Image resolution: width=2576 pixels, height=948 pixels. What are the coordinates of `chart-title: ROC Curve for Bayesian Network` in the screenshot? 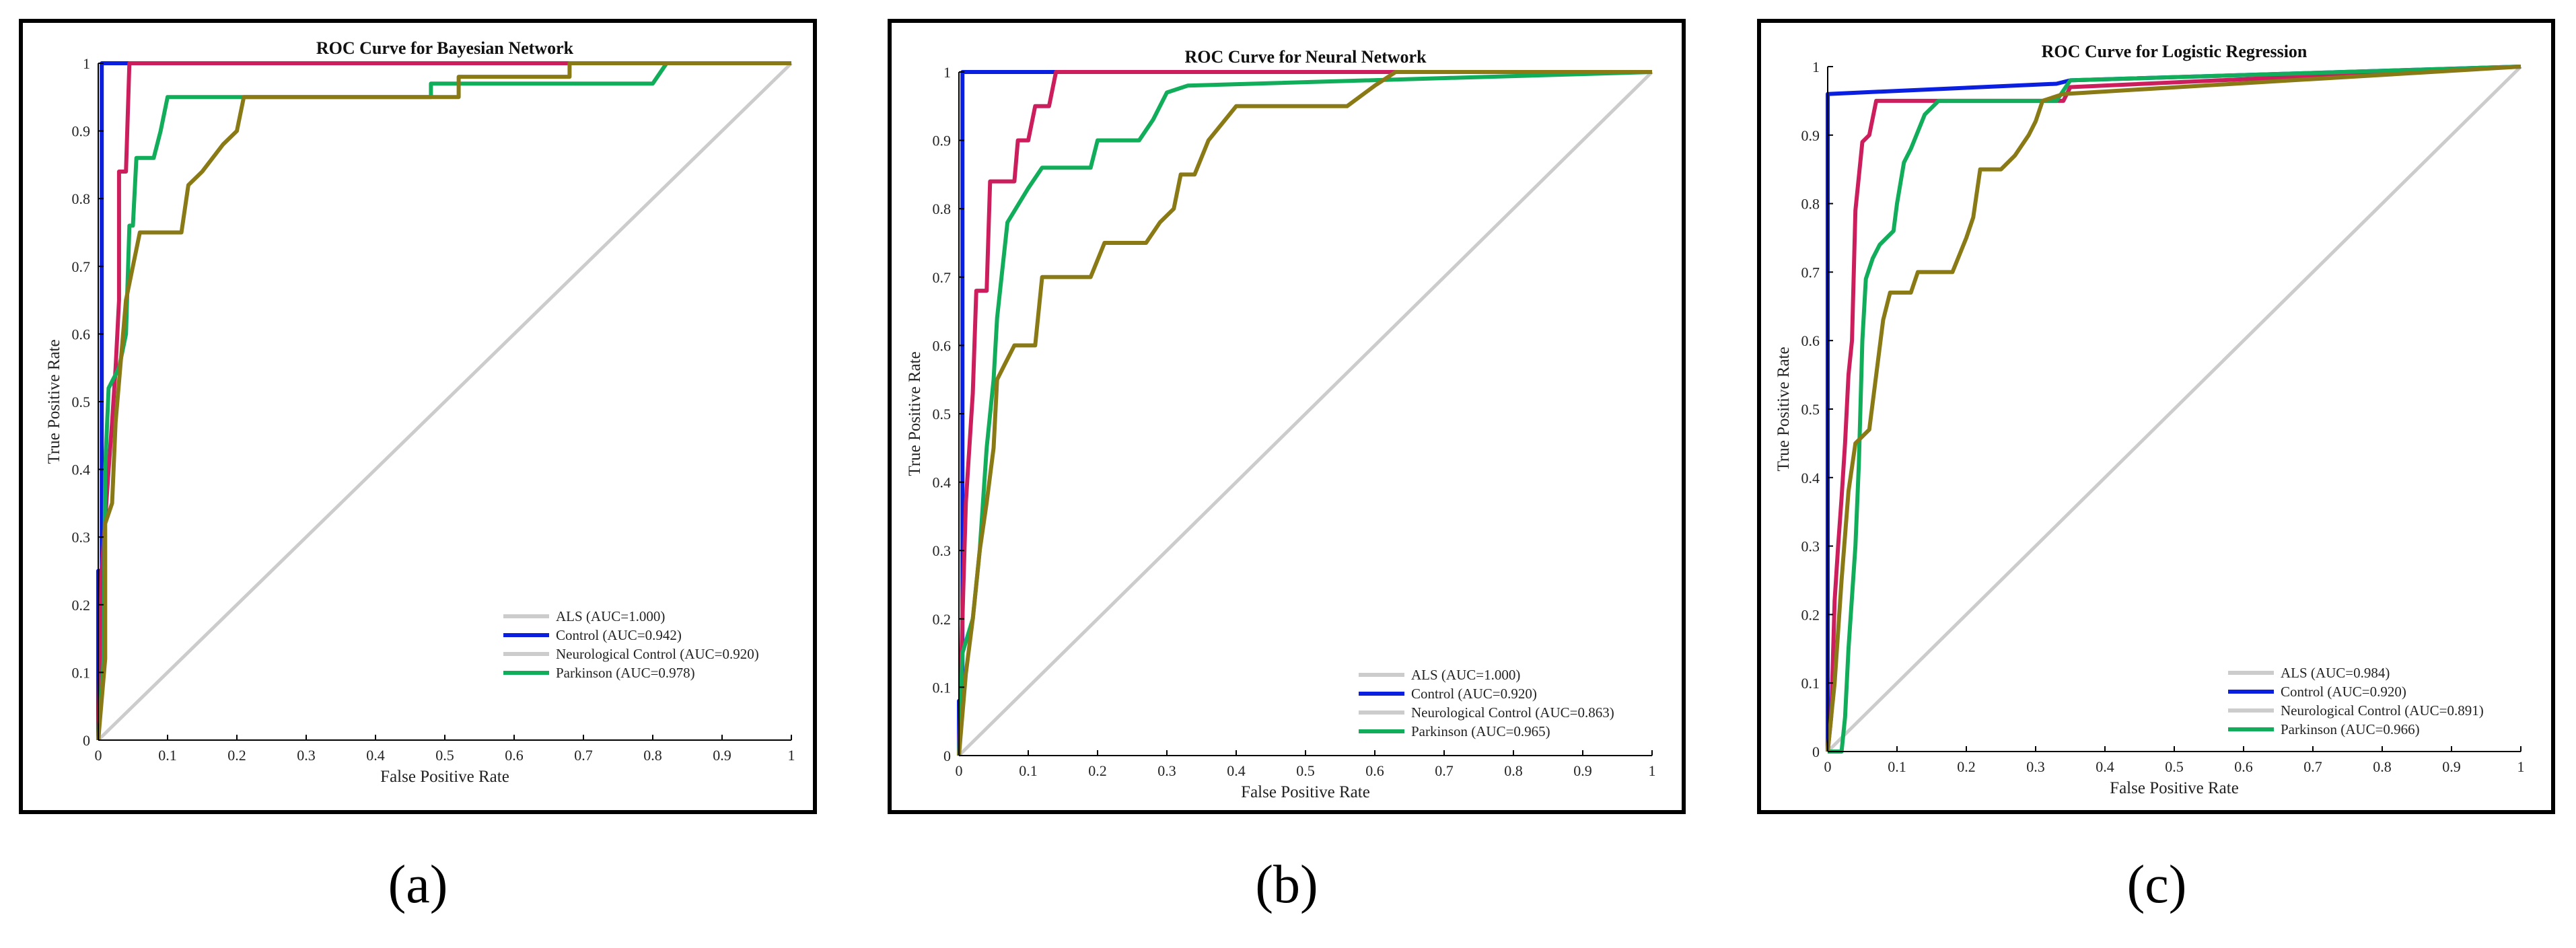 It's located at (445, 48).